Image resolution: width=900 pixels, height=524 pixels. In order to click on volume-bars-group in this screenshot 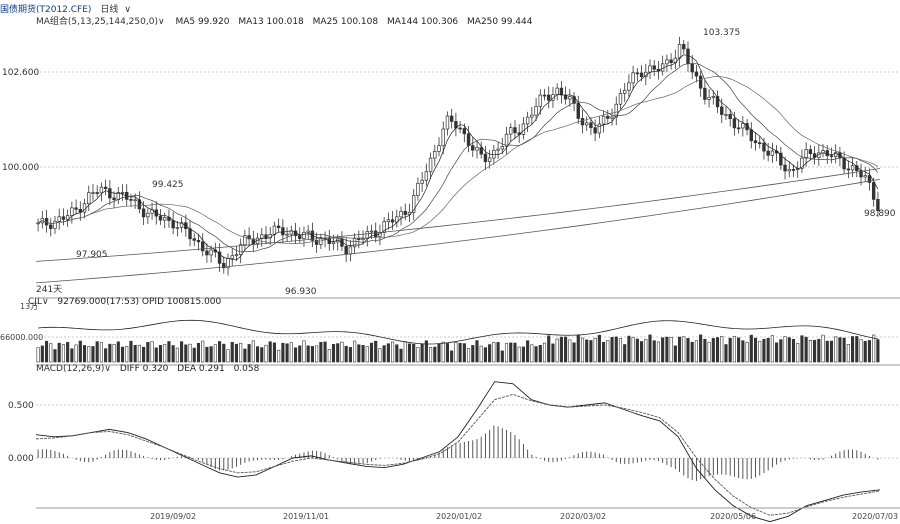, I will do `click(458, 348)`.